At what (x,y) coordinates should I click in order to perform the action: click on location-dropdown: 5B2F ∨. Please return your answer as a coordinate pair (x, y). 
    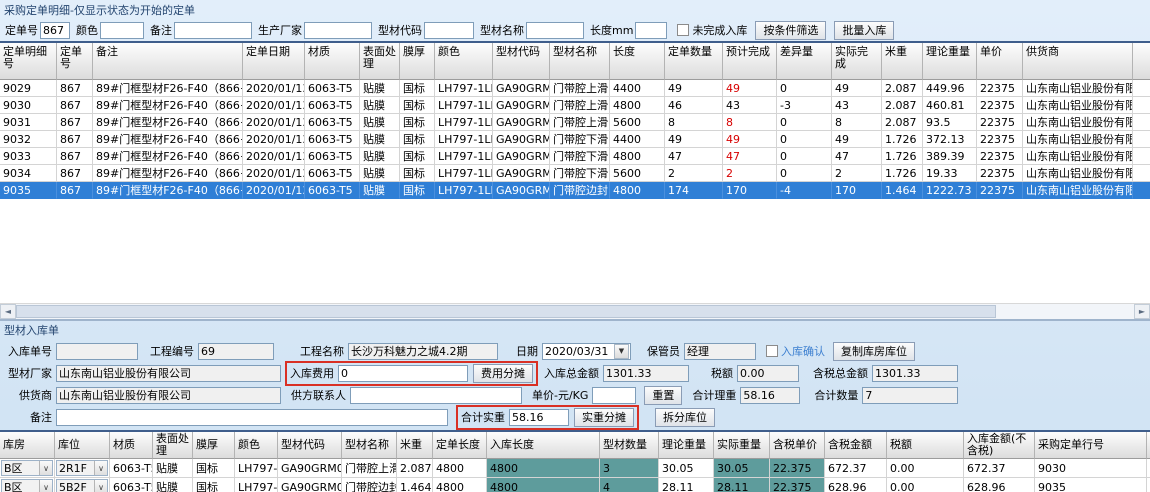
    Looking at the image, I should click on (82, 485).